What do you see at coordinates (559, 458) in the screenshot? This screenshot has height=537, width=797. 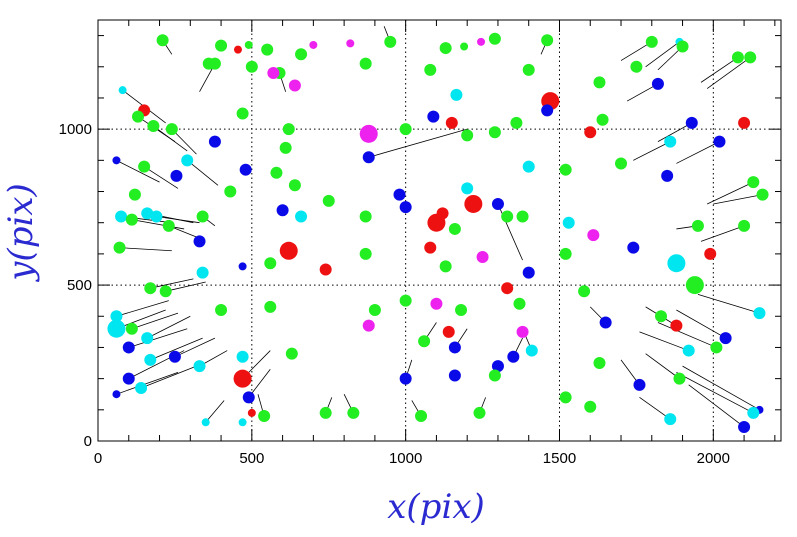 I see `x-tick-label: 1500` at bounding box center [559, 458].